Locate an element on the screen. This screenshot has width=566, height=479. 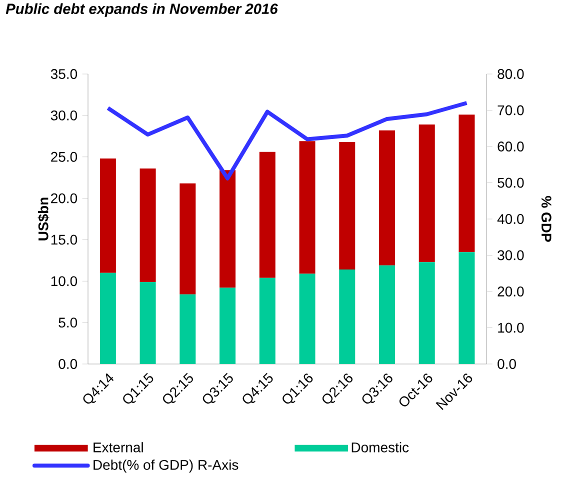
legend-label: Domestic is located at coordinates (380, 447).